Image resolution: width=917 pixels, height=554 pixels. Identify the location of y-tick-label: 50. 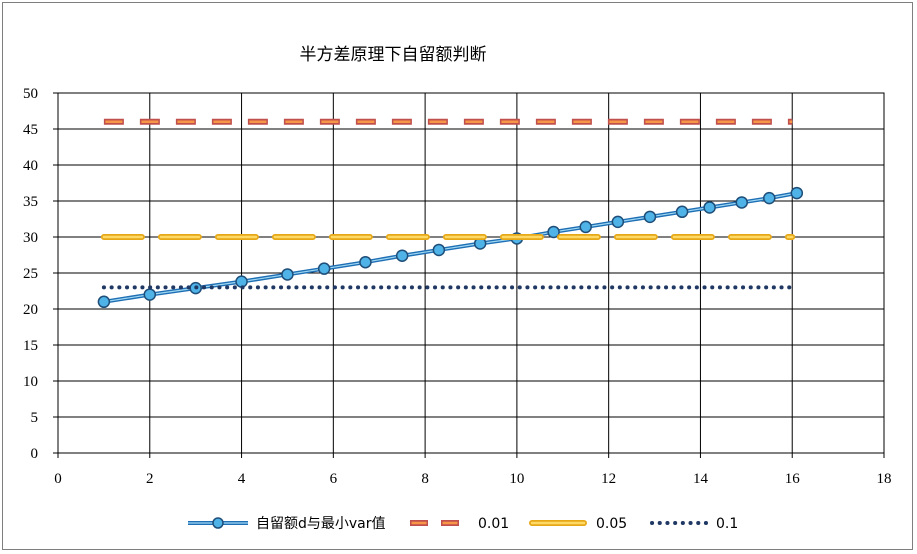
(30, 94).